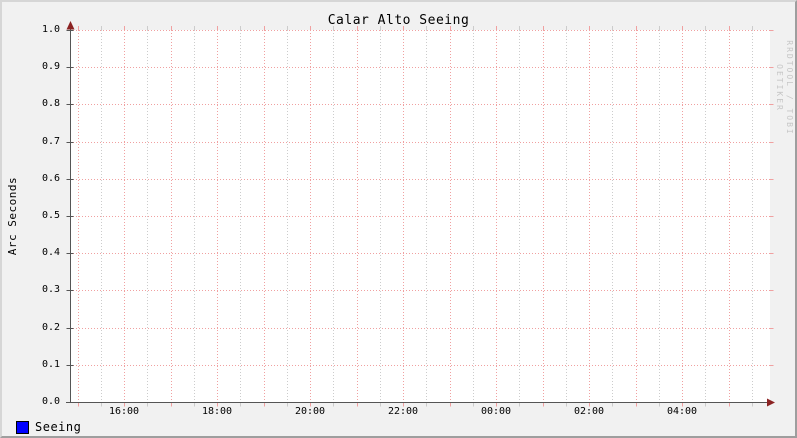  I want to click on legend-swatch-seeing, so click(22, 427).